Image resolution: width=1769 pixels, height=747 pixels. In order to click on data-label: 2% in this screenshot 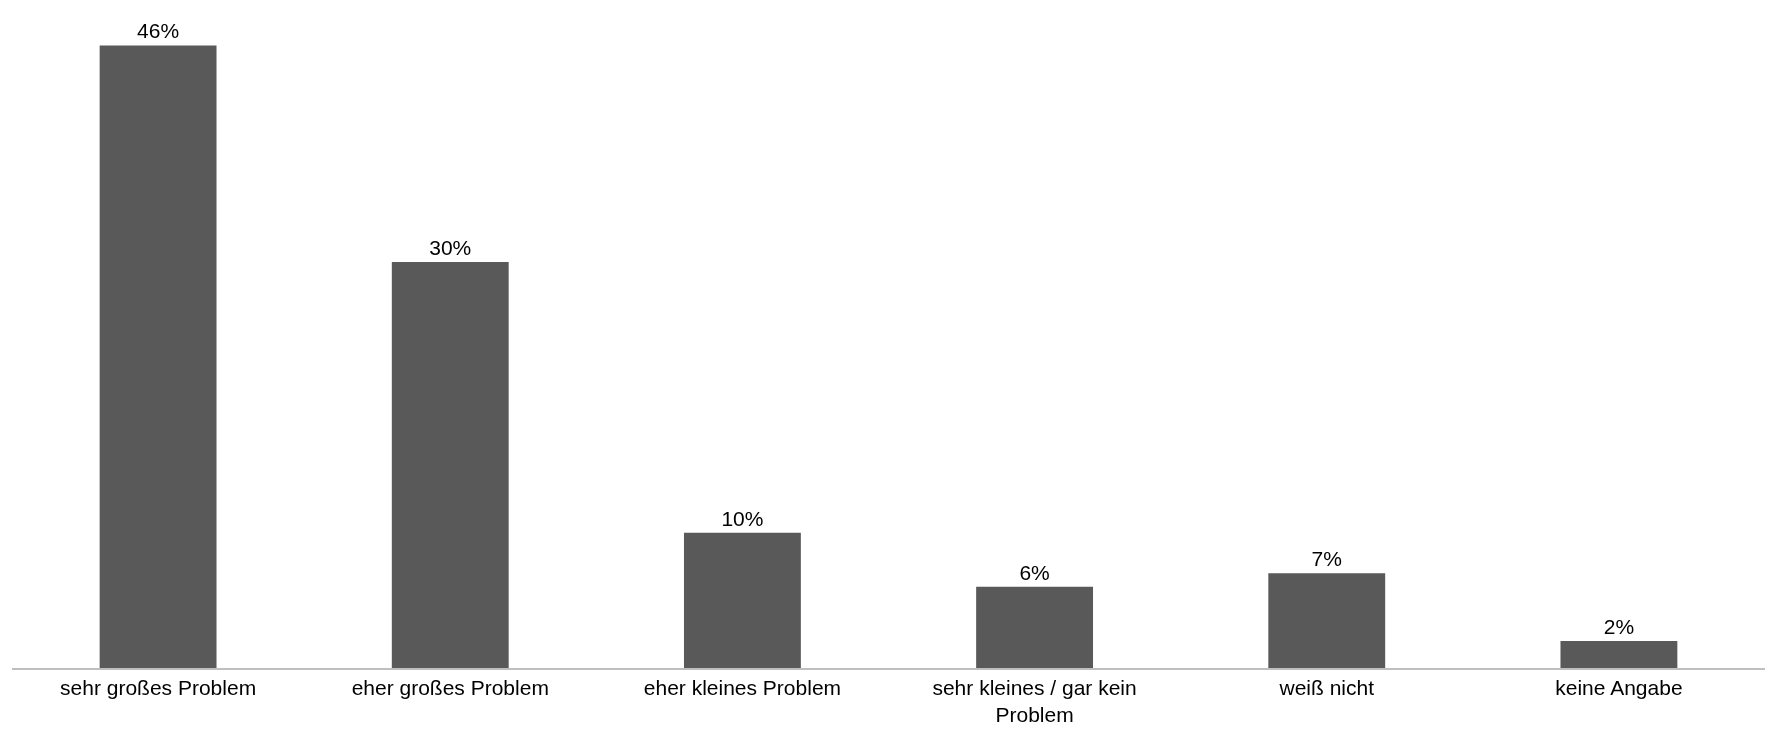, I will do `click(1619, 626)`.